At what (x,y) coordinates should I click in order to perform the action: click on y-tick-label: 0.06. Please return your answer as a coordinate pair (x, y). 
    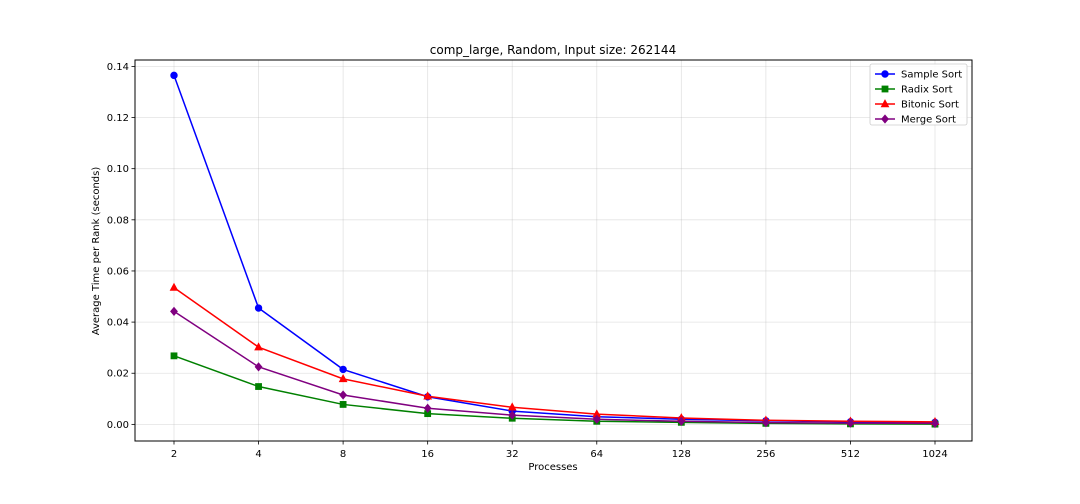
    Looking at the image, I should click on (118, 271).